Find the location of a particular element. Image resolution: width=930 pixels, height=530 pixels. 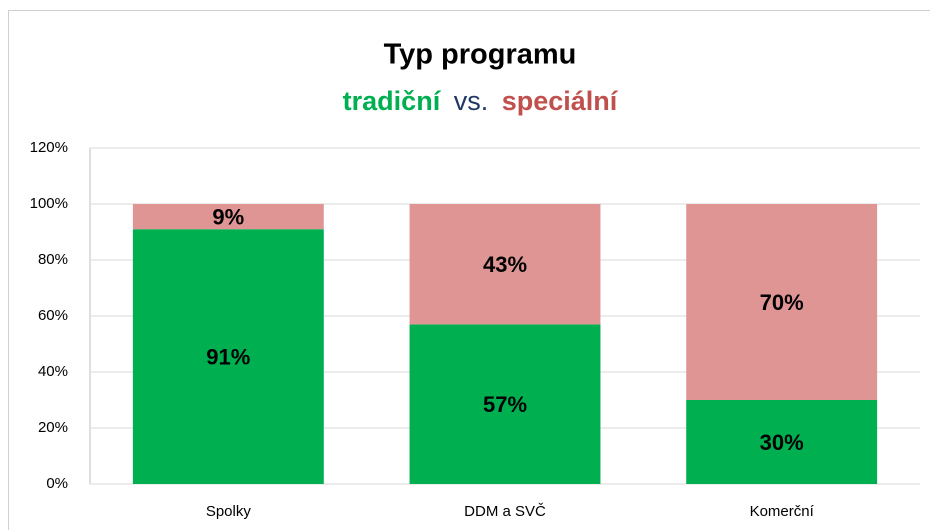

data-label: 57% is located at coordinates (505, 404).